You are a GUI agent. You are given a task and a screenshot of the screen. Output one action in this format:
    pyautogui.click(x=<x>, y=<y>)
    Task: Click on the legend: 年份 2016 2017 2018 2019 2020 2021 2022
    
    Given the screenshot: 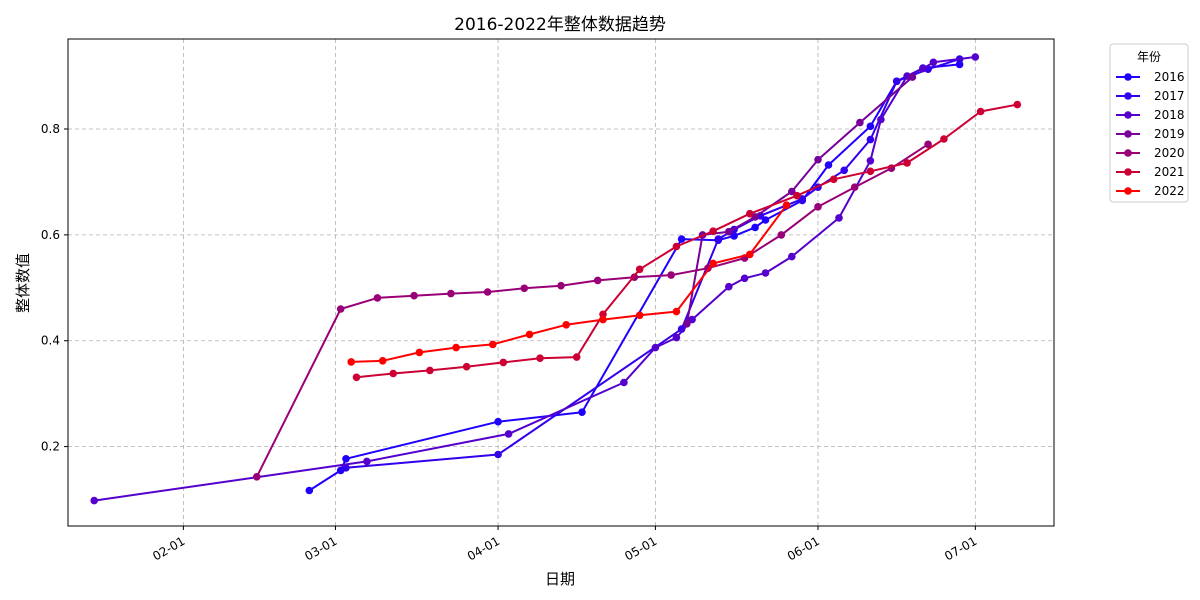 What is the action you would take?
    pyautogui.click(x=1149, y=123)
    